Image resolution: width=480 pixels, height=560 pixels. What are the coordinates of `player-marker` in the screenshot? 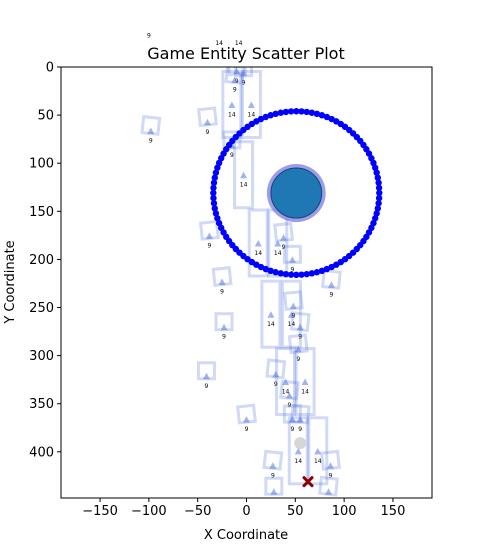 It's located at (296, 193).